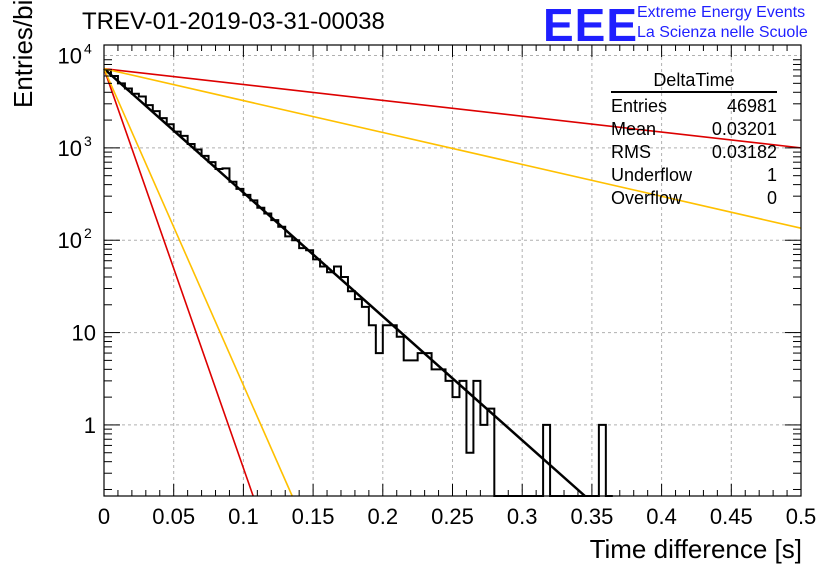  Describe the element at coordinates (731, 516) in the screenshot. I see `x-tick-label: 0.45` at that location.